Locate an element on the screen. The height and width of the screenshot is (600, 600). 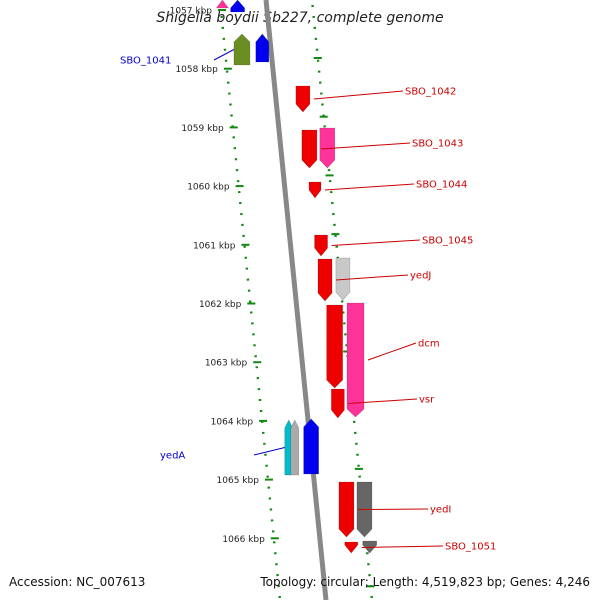
scale-tick-label: 1065 kbp is located at coordinates (238, 481).